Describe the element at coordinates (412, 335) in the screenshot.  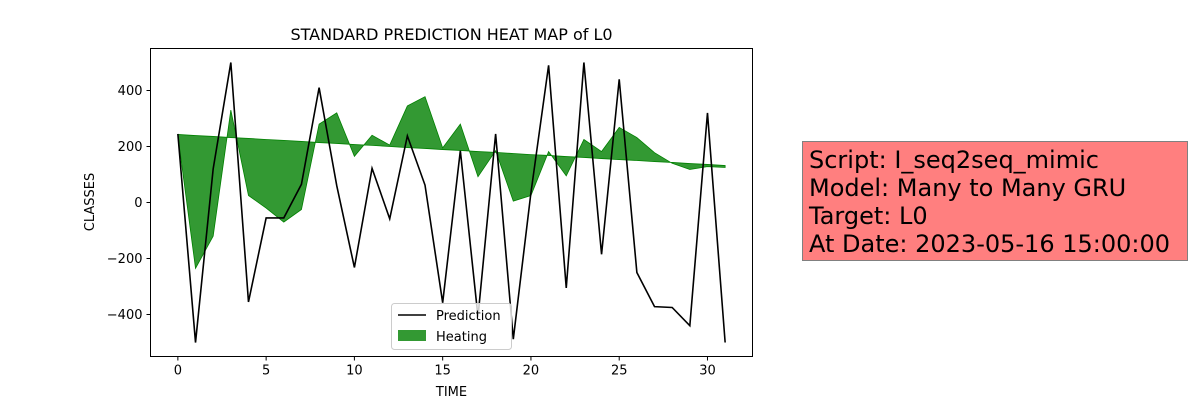
I see `legend-heating-swatch` at that location.